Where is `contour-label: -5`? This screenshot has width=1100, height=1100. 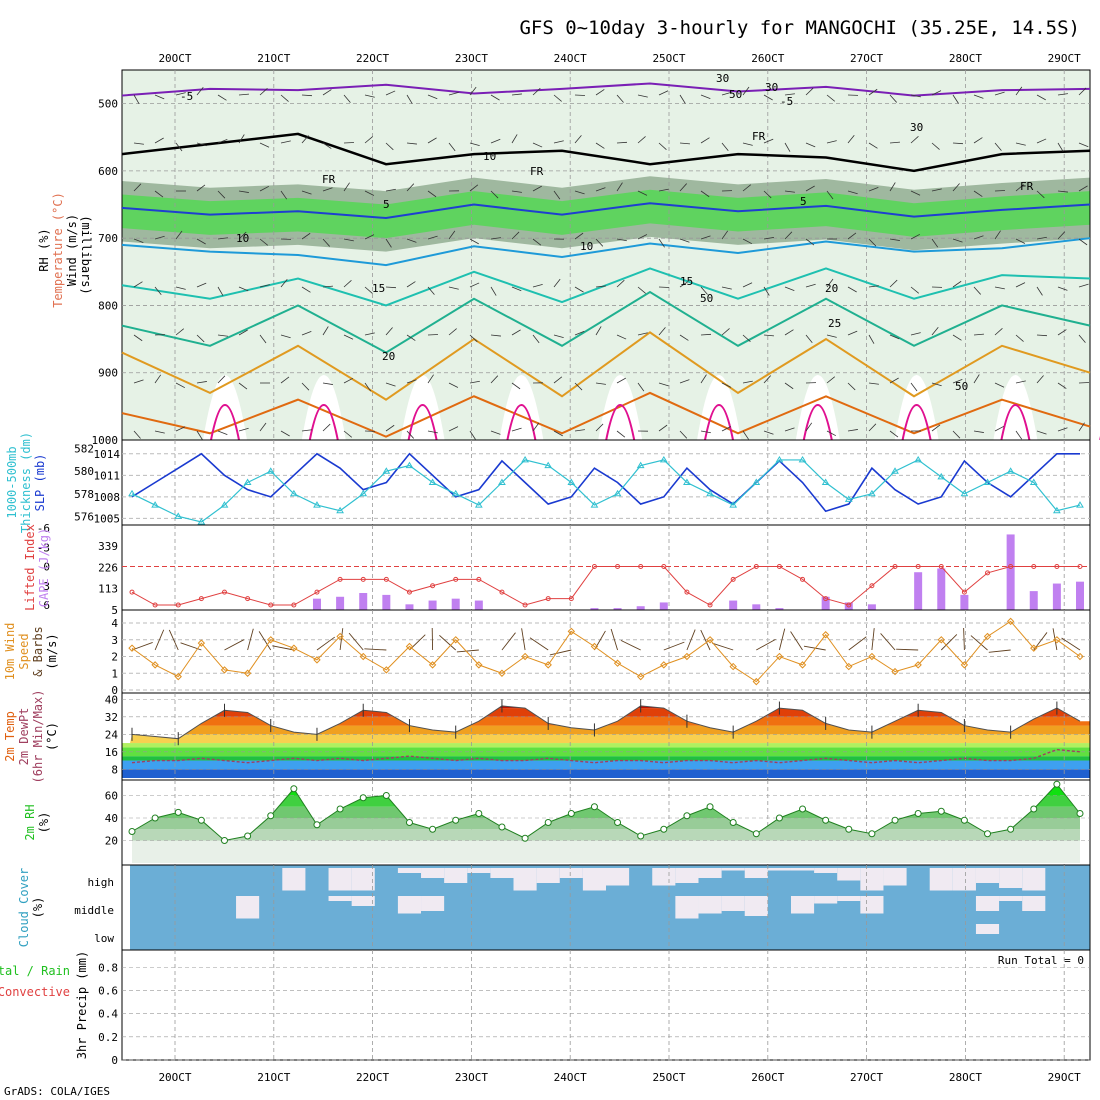 contour-label: -5 is located at coordinates (186, 96).